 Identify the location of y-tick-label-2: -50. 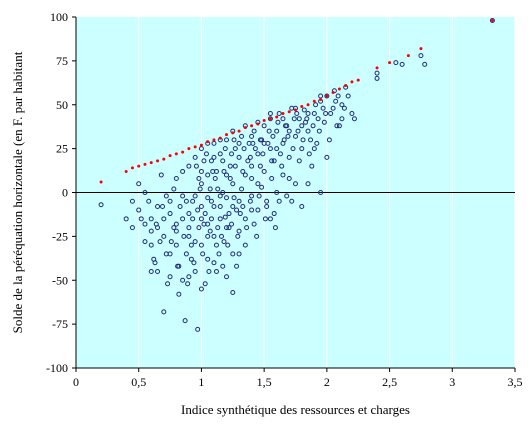
(60, 280).